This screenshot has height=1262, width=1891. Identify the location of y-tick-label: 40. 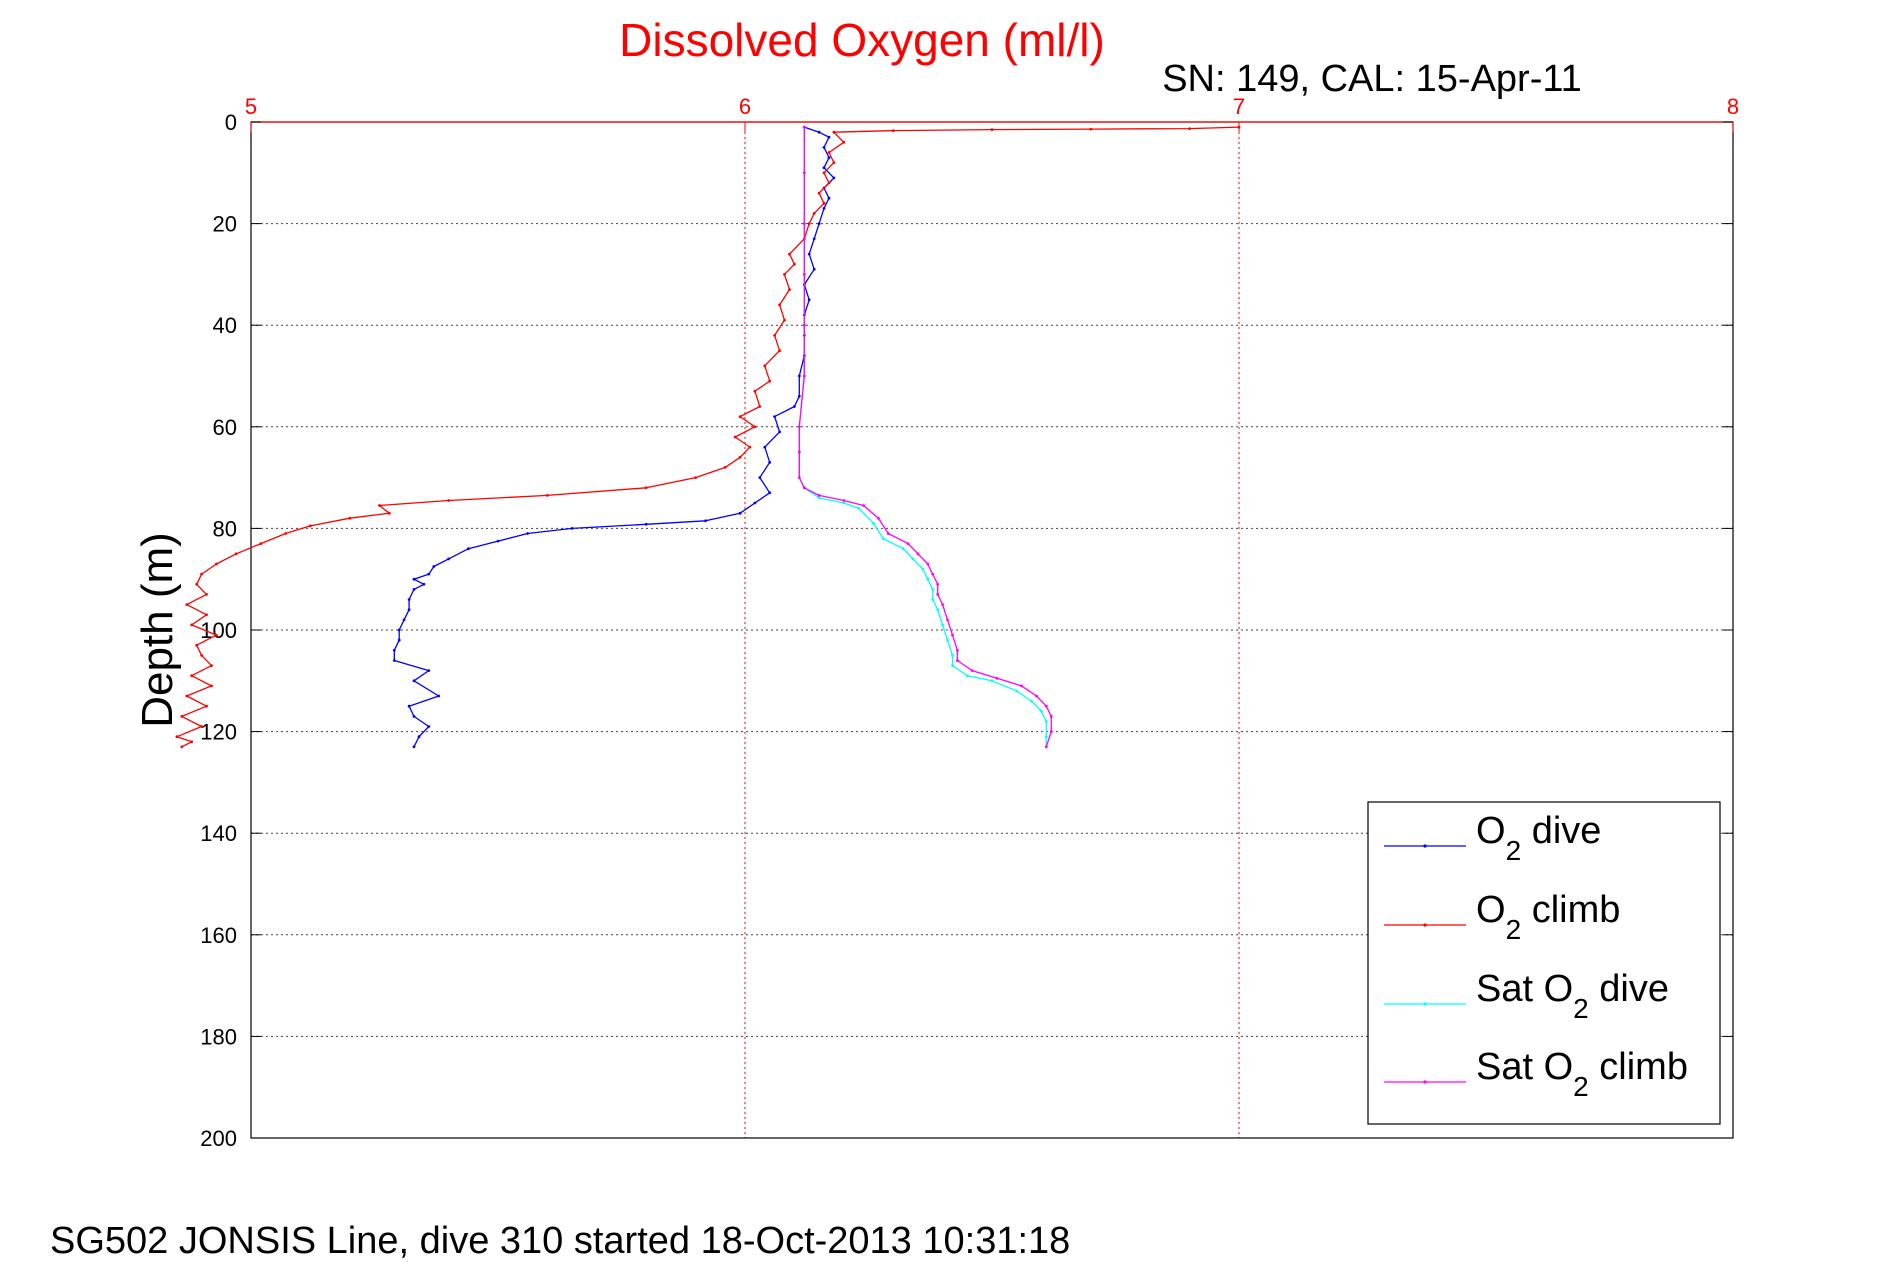
(225, 325).